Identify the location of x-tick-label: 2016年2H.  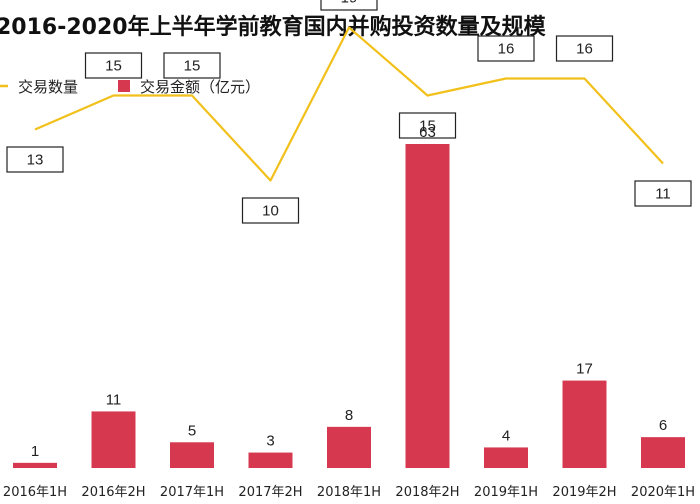
(113, 492).